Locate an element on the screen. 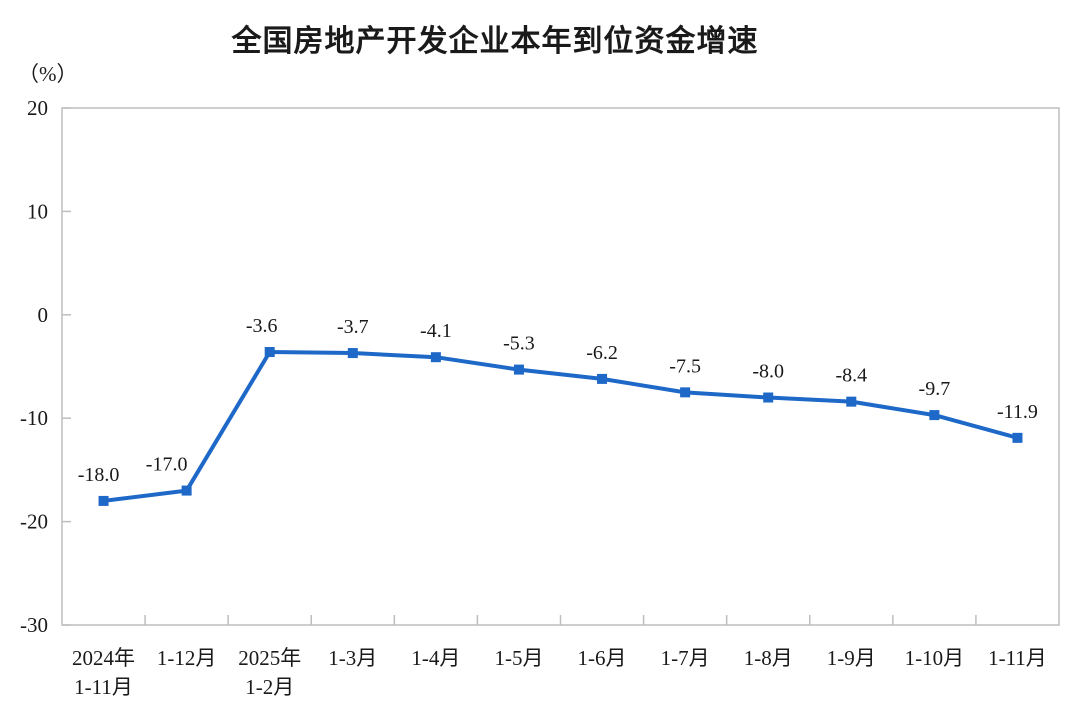  data-point-label: -4.1 is located at coordinates (436, 331).